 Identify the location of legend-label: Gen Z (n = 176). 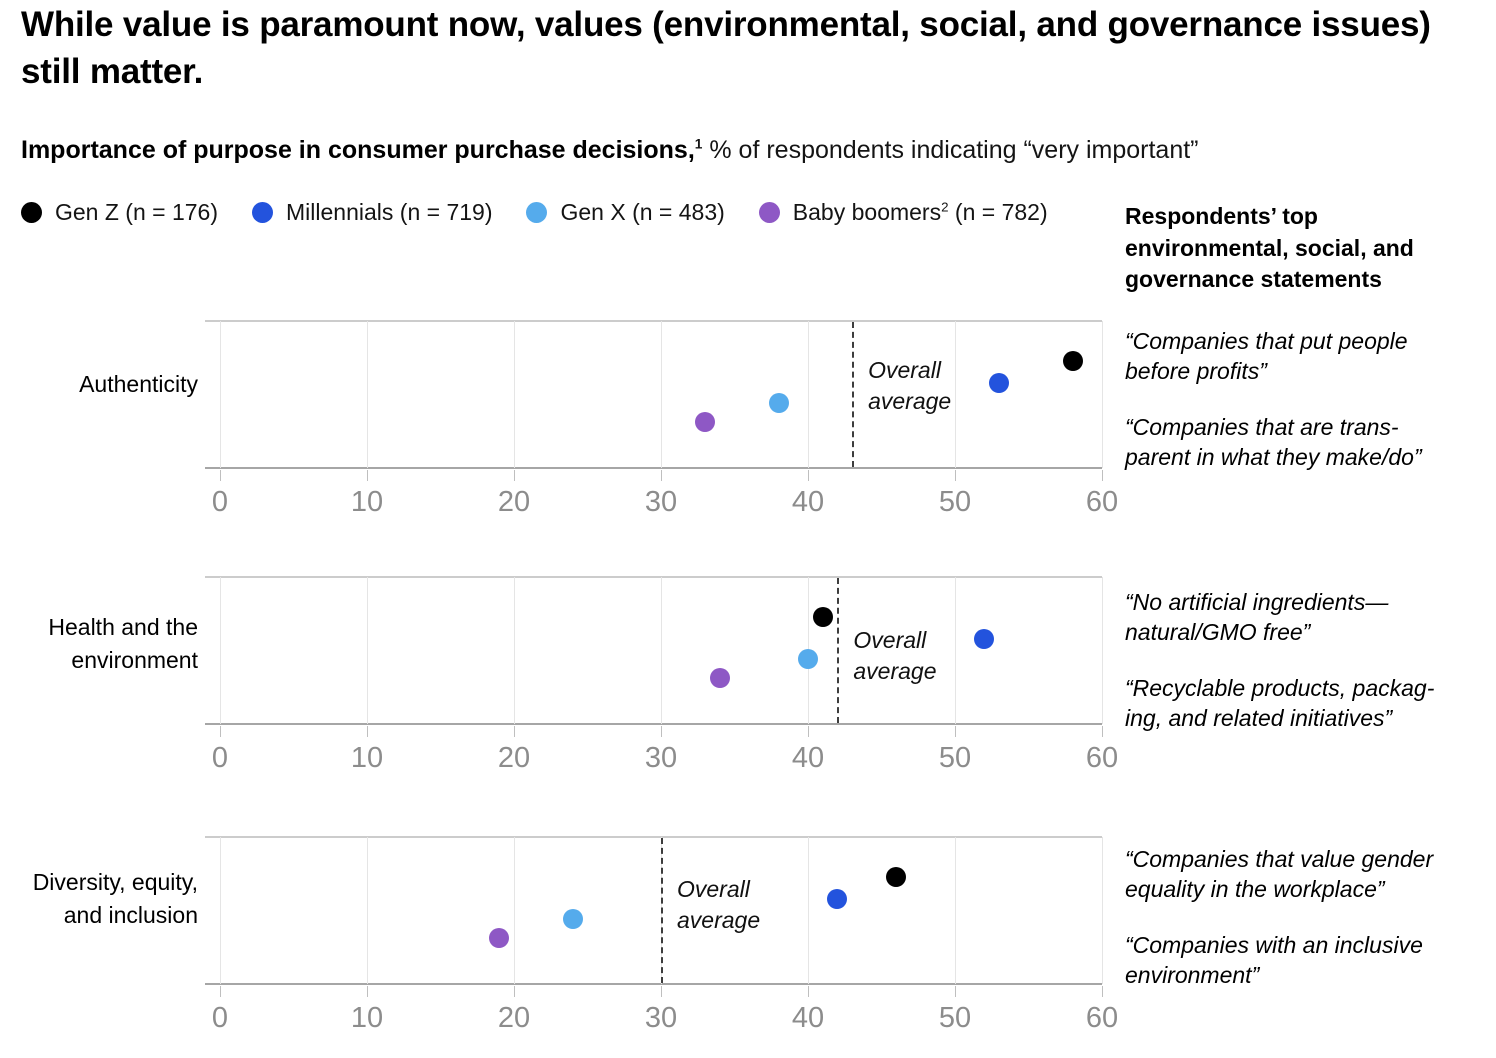
(137, 212).